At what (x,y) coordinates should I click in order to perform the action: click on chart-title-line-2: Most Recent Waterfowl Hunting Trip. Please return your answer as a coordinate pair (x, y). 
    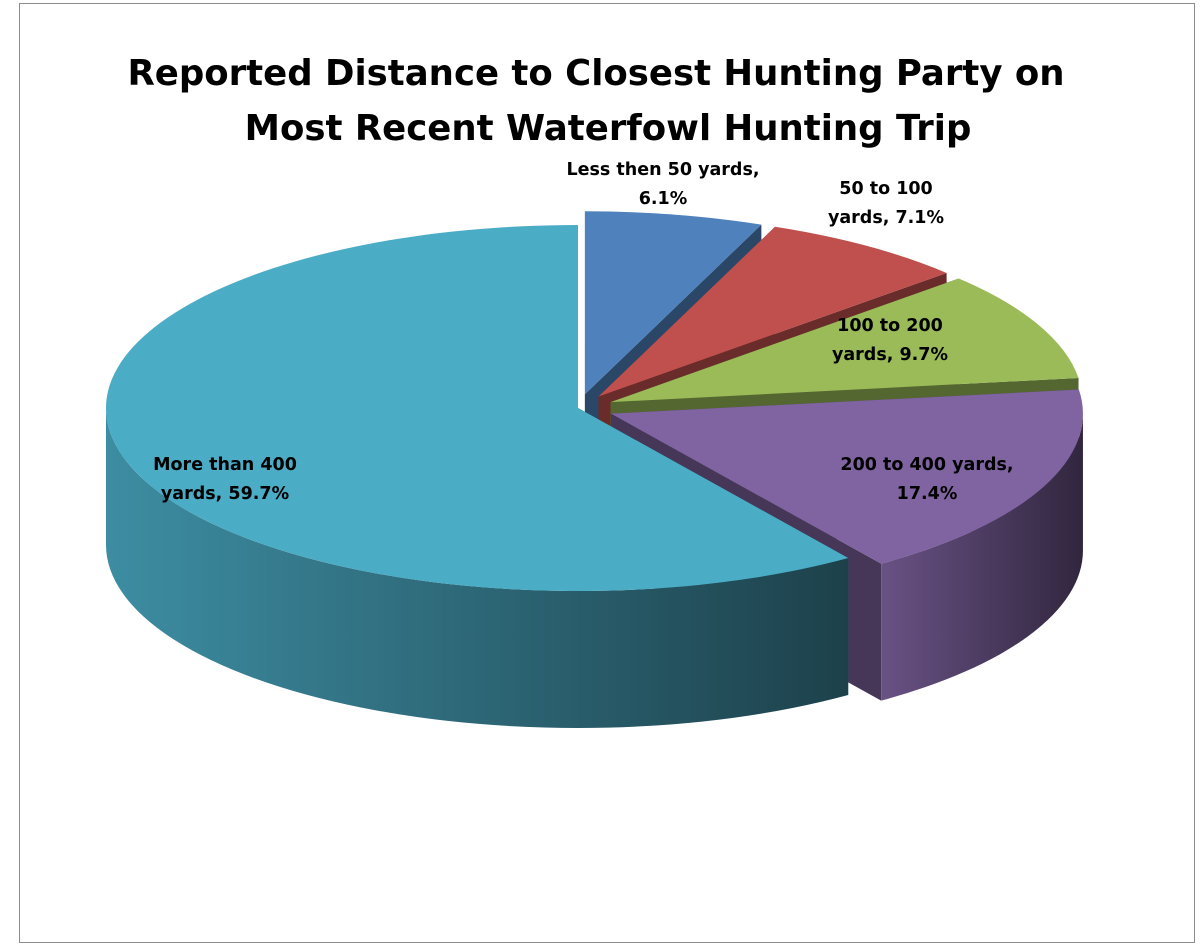
    Looking at the image, I should click on (608, 128).